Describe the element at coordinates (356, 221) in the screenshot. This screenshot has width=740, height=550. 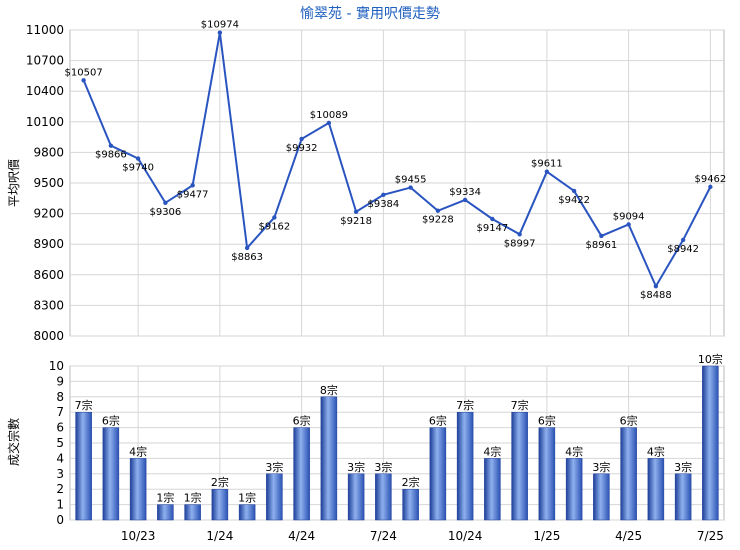
I see `price-data-label: $9218` at that location.